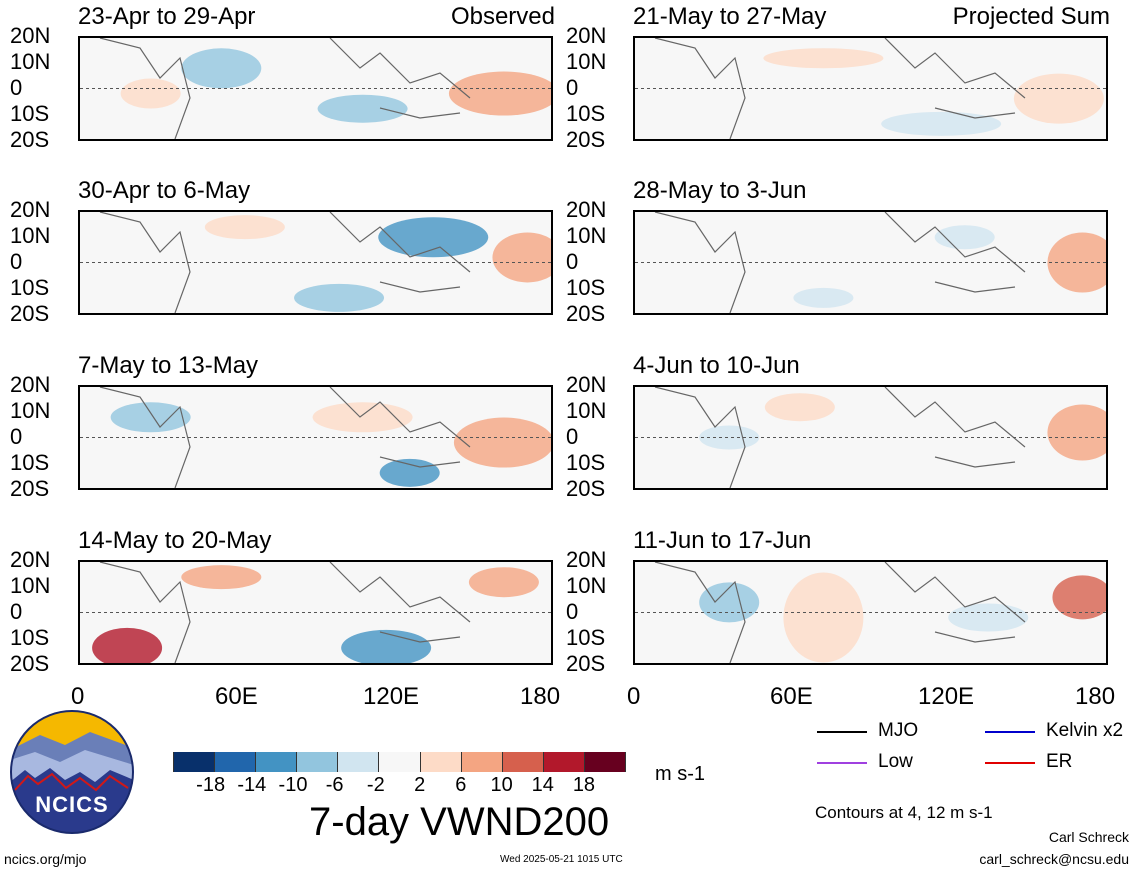 The image size is (1135, 872). Describe the element at coordinates (584, 785) in the screenshot. I see `colorbar-tick-label: 18` at that location.